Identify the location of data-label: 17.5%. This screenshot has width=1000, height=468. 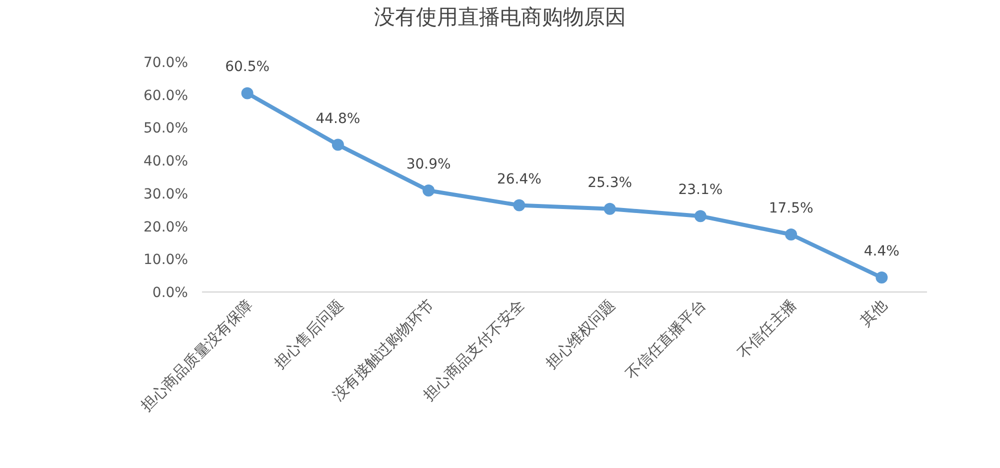
(791, 208).